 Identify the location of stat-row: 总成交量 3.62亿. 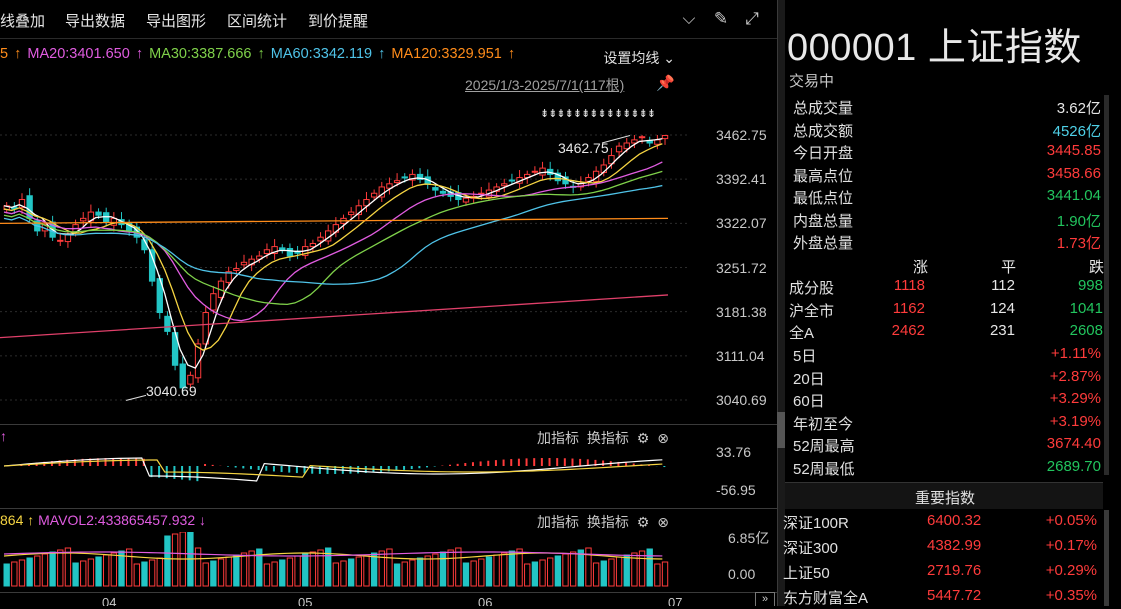
(944, 108).